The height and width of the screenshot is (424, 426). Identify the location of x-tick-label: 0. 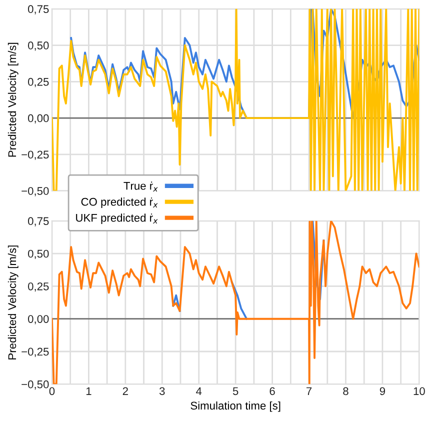
(52, 391).